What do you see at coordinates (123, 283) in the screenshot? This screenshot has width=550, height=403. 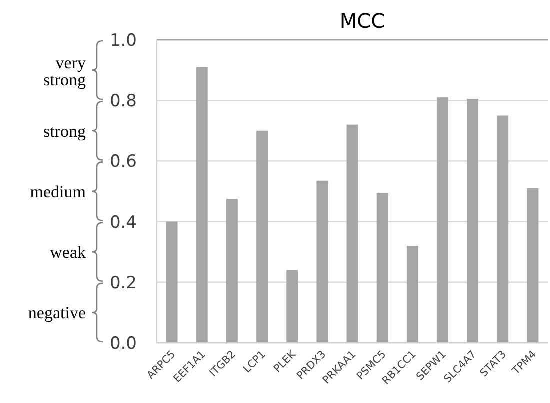 I see `y-tick-label: 0.2` at bounding box center [123, 283].